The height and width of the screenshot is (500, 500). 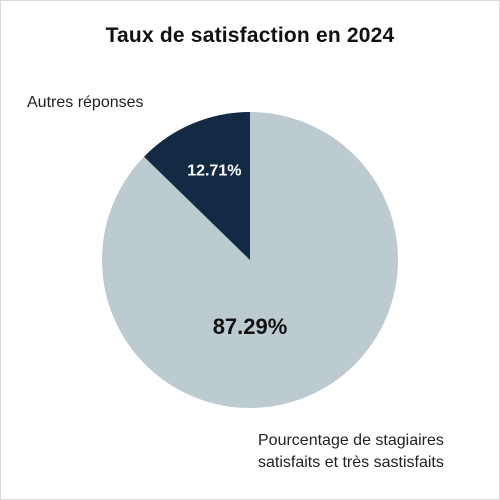 What do you see at coordinates (214, 170) in the screenshot?
I see `pie-value-label-autres: 12.71%` at bounding box center [214, 170].